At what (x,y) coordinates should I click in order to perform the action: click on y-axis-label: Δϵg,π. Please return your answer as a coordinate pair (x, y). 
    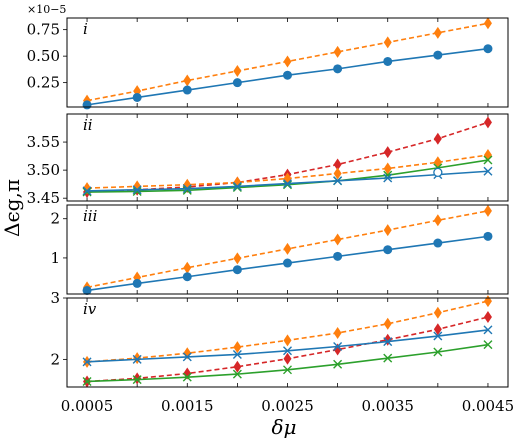
    Looking at the image, I should click on (12, 208).